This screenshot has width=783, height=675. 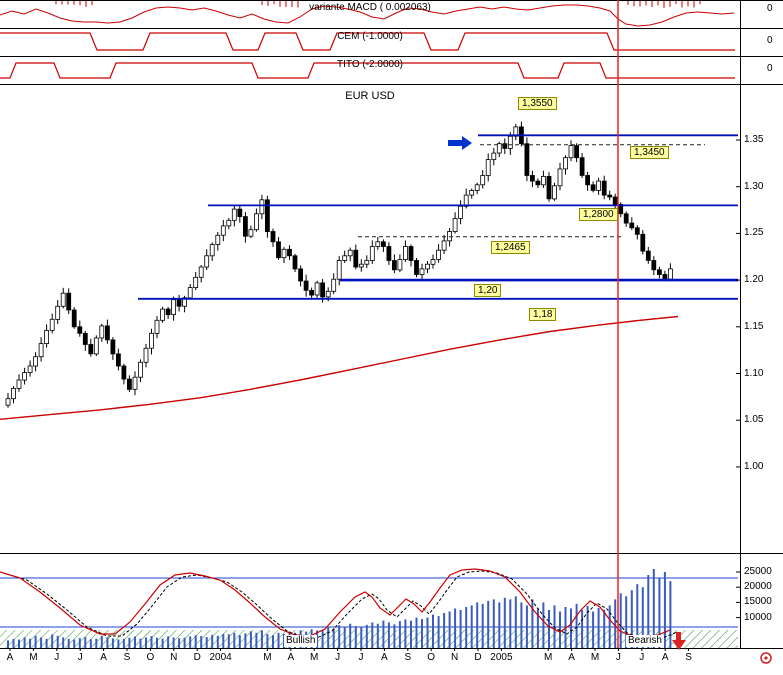 What do you see at coordinates (370, 64) in the screenshot?
I see `tito-panel-title: TITO (-2.0000)` at bounding box center [370, 64].